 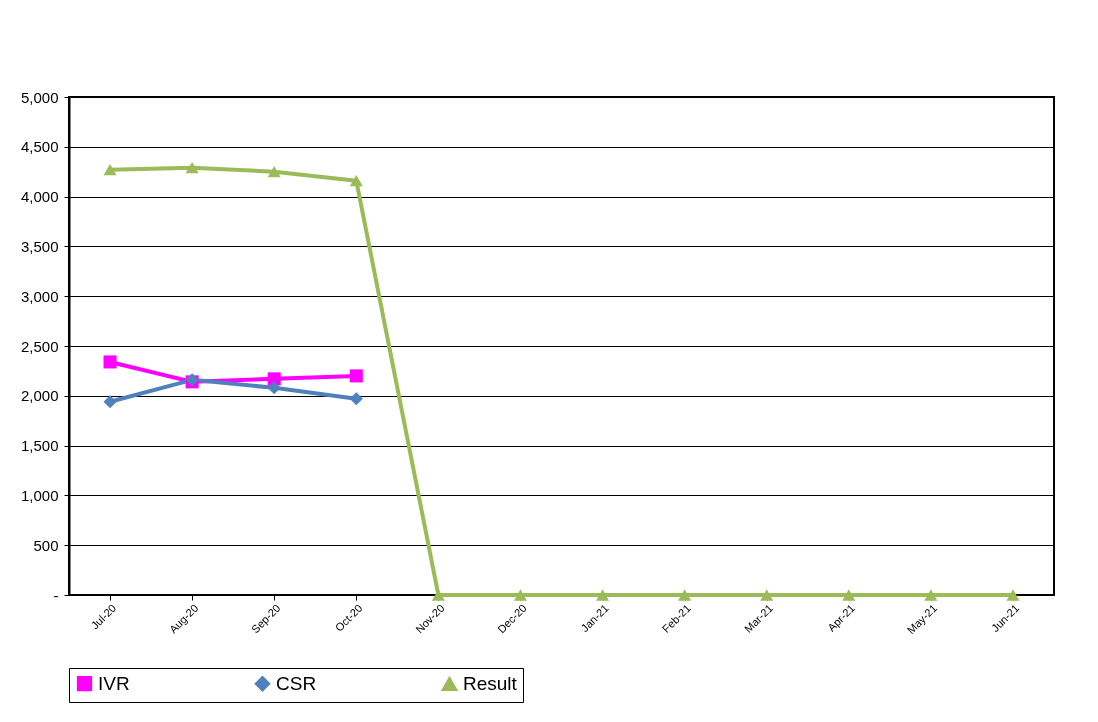 What do you see at coordinates (39, 97) in the screenshot?
I see `y-tick-label: 5,000` at bounding box center [39, 97].